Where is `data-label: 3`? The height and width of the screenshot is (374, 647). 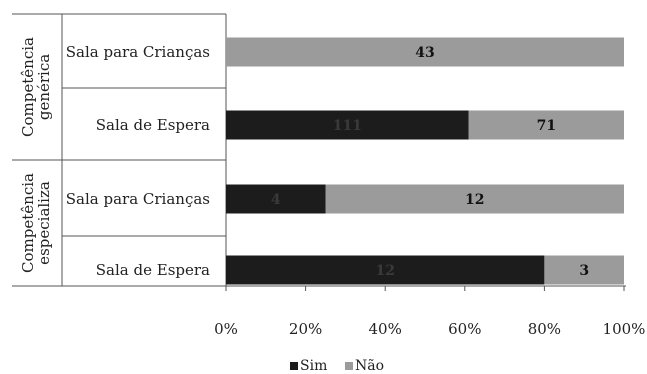 data-label: 3 is located at coordinates (584, 271).